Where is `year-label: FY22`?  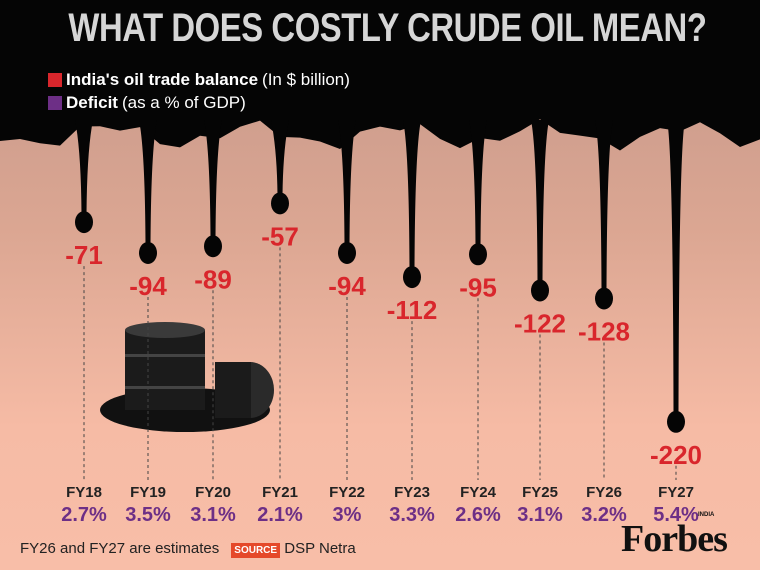
year-label: FY22 is located at coordinates (347, 492).